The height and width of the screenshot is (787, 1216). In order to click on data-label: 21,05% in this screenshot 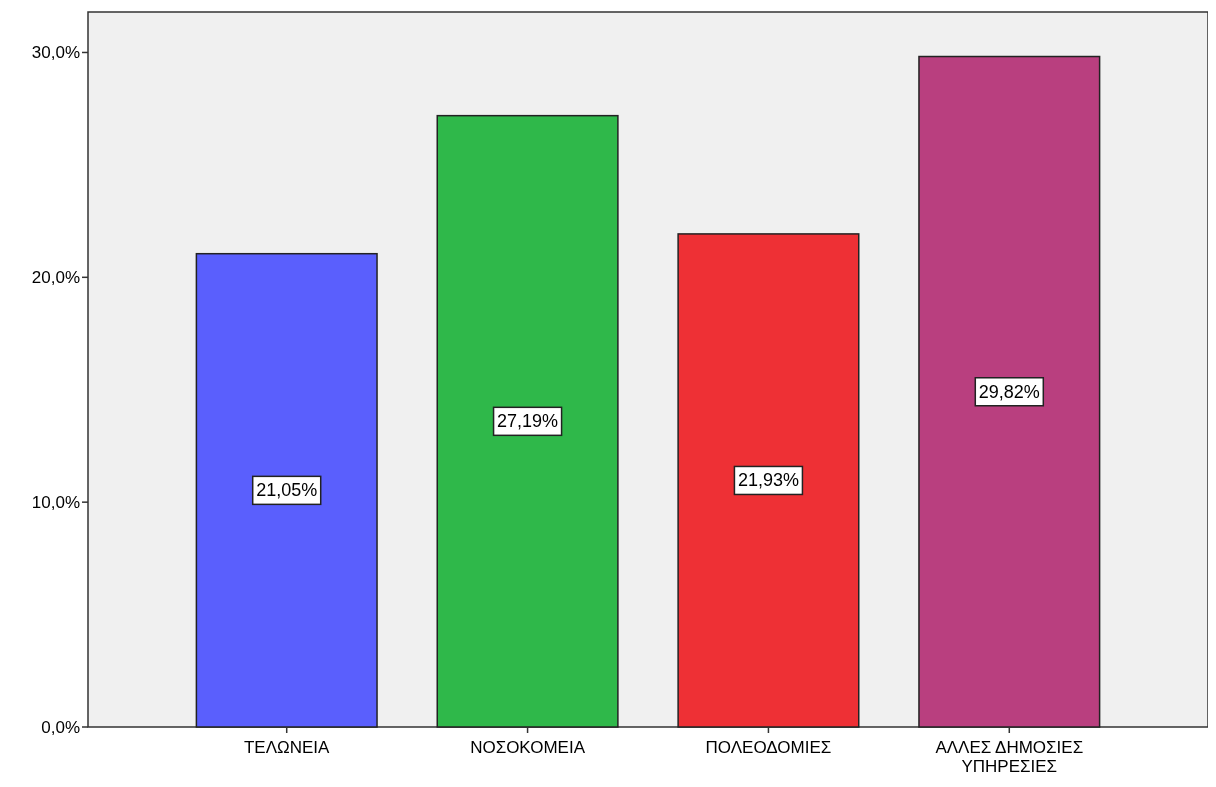, I will do `click(287, 490)`.